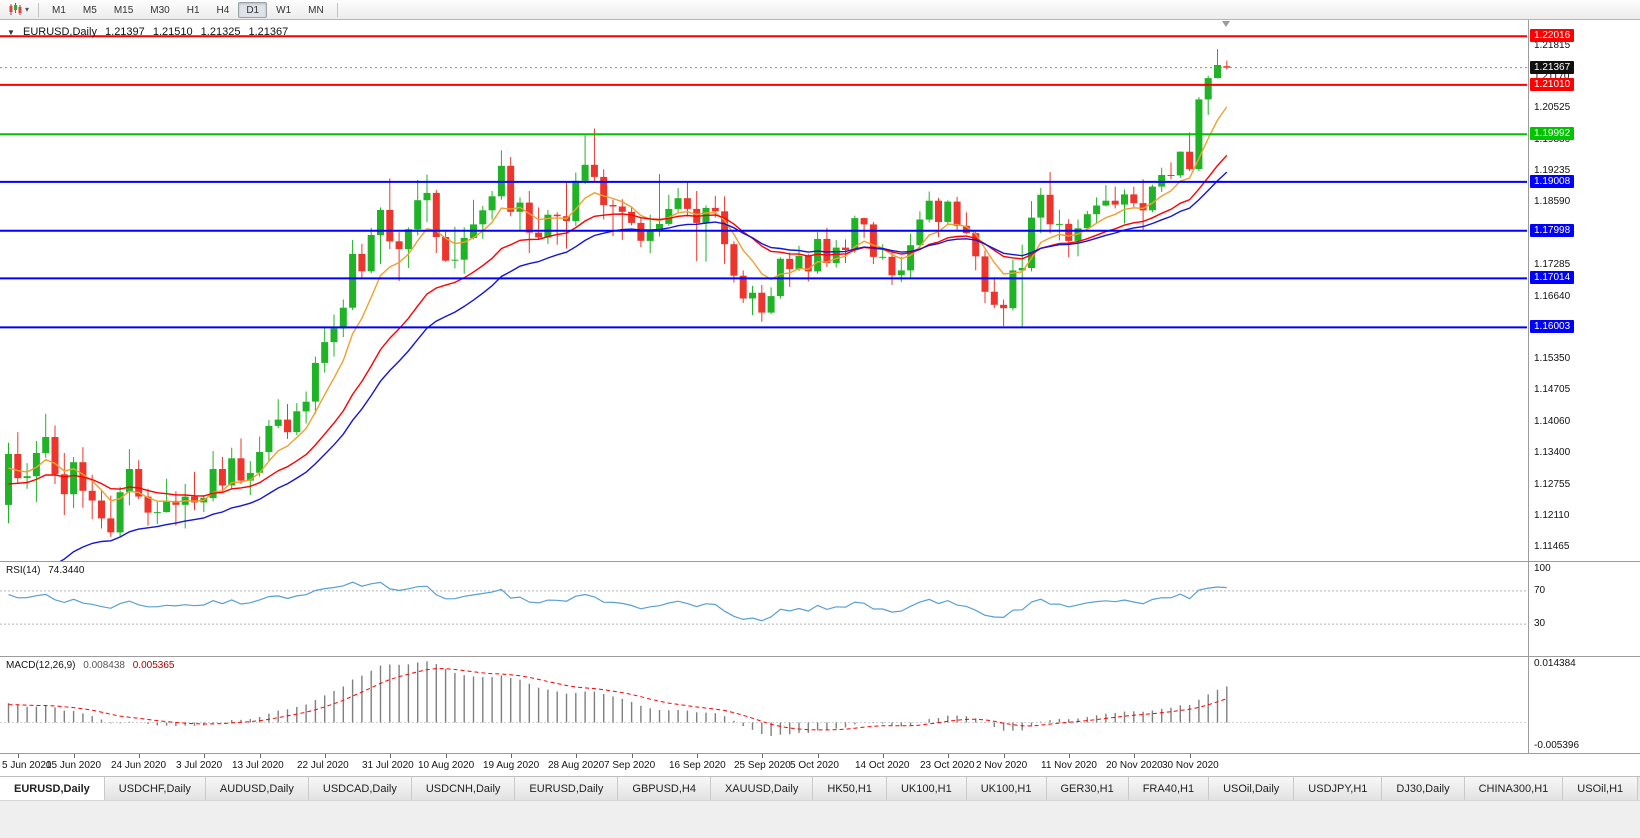  I want to click on chart-type-button: ▾, so click(18, 9).